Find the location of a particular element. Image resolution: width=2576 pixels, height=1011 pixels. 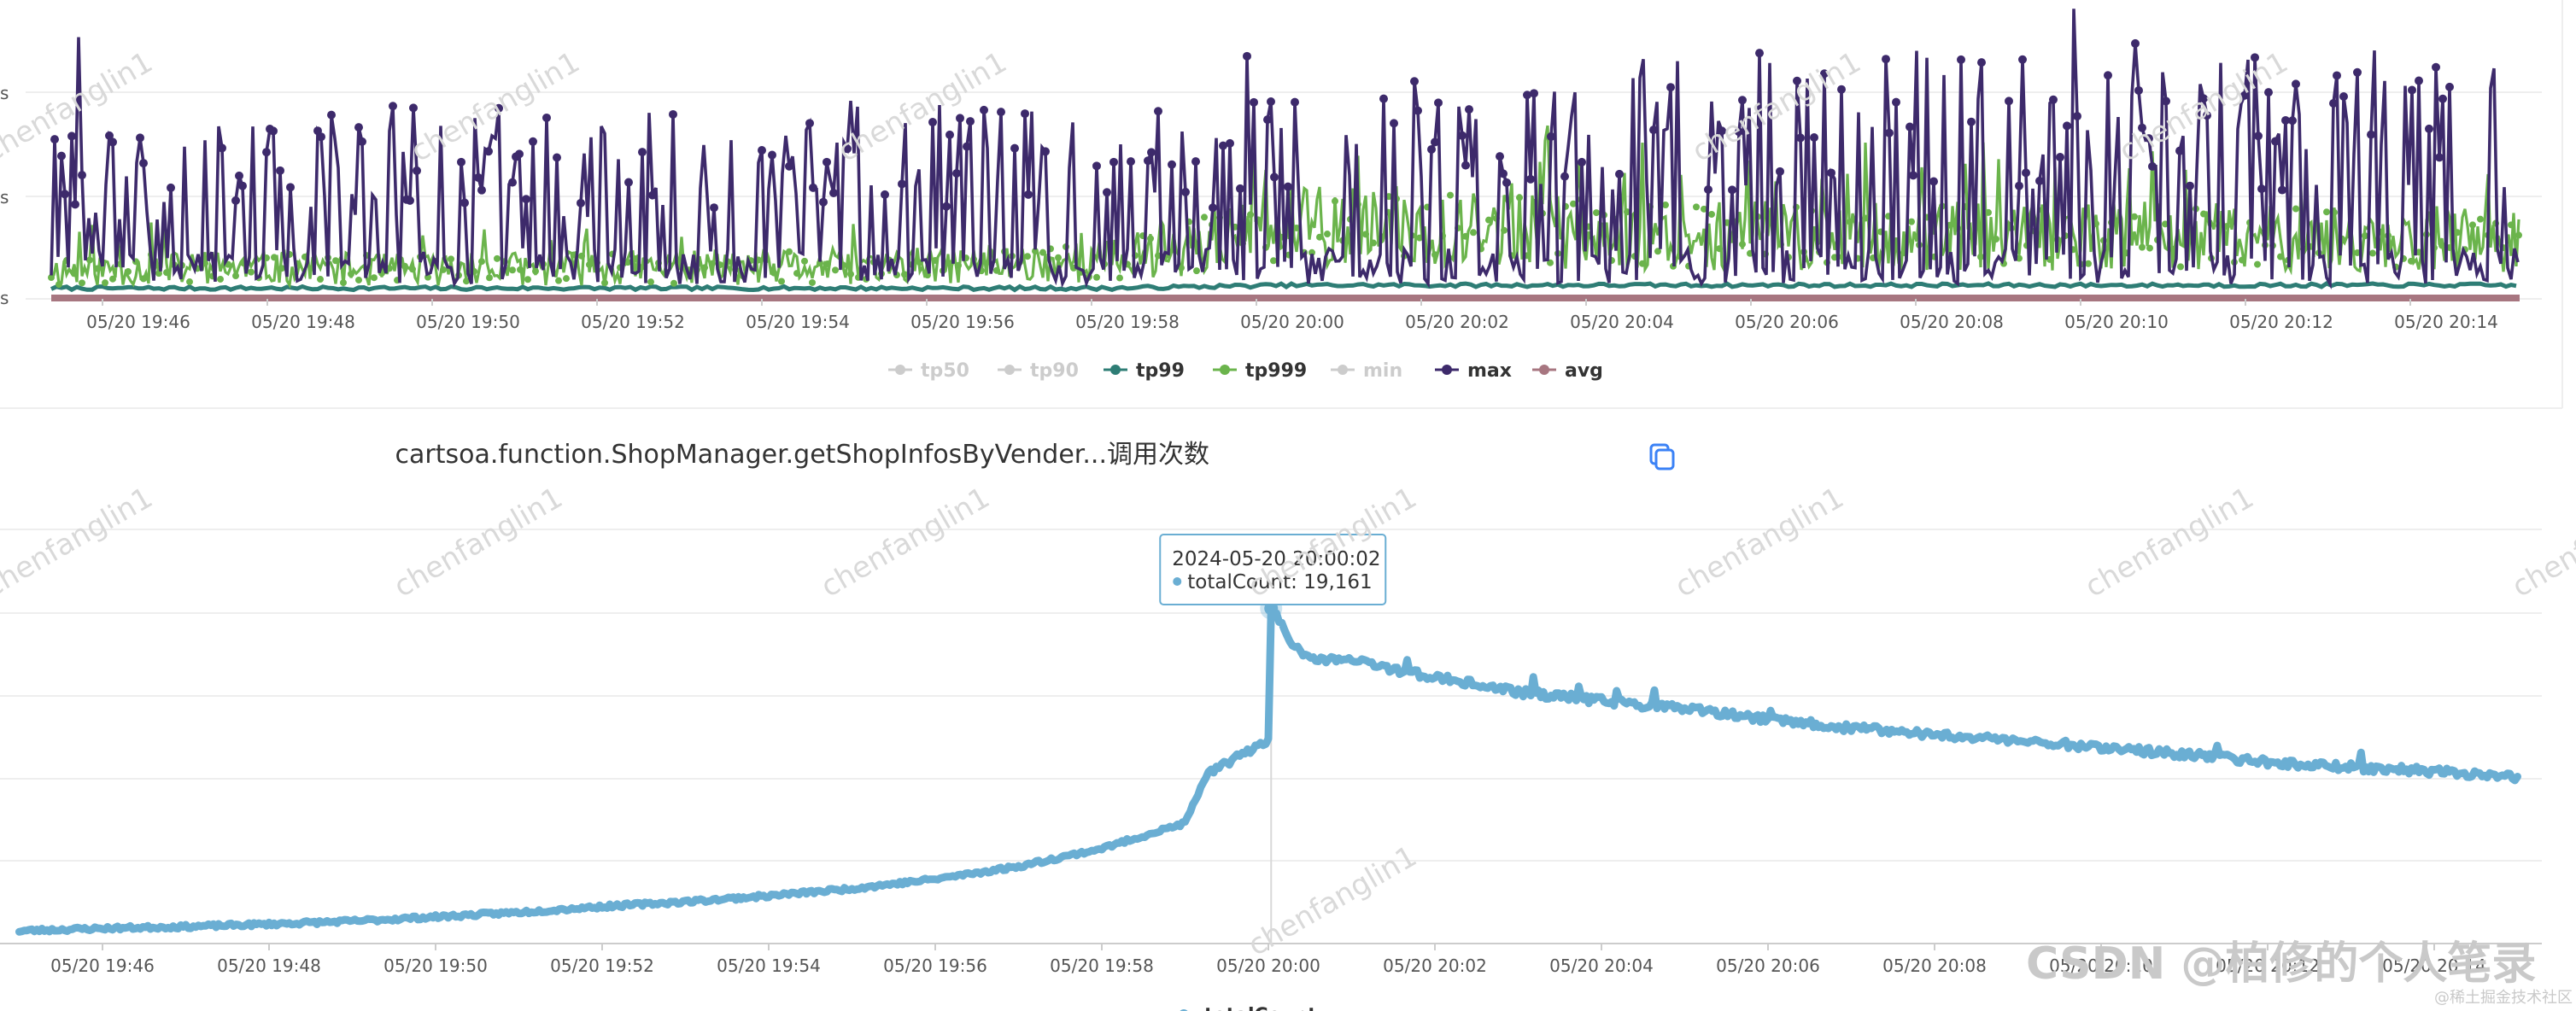

legend-item-tp99: tp99 is located at coordinates (1144, 371).